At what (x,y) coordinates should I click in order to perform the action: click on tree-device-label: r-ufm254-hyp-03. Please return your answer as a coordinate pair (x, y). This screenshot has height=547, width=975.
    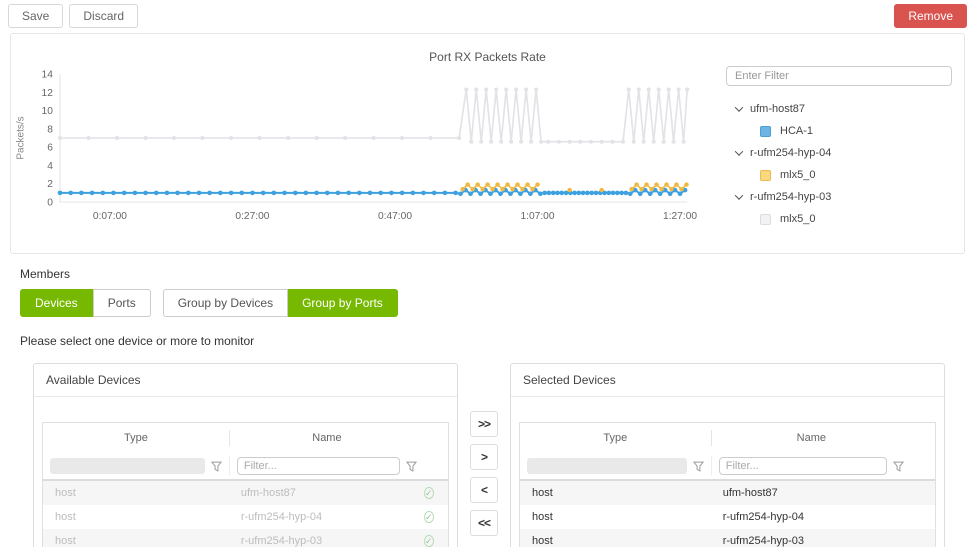
    Looking at the image, I should click on (791, 197).